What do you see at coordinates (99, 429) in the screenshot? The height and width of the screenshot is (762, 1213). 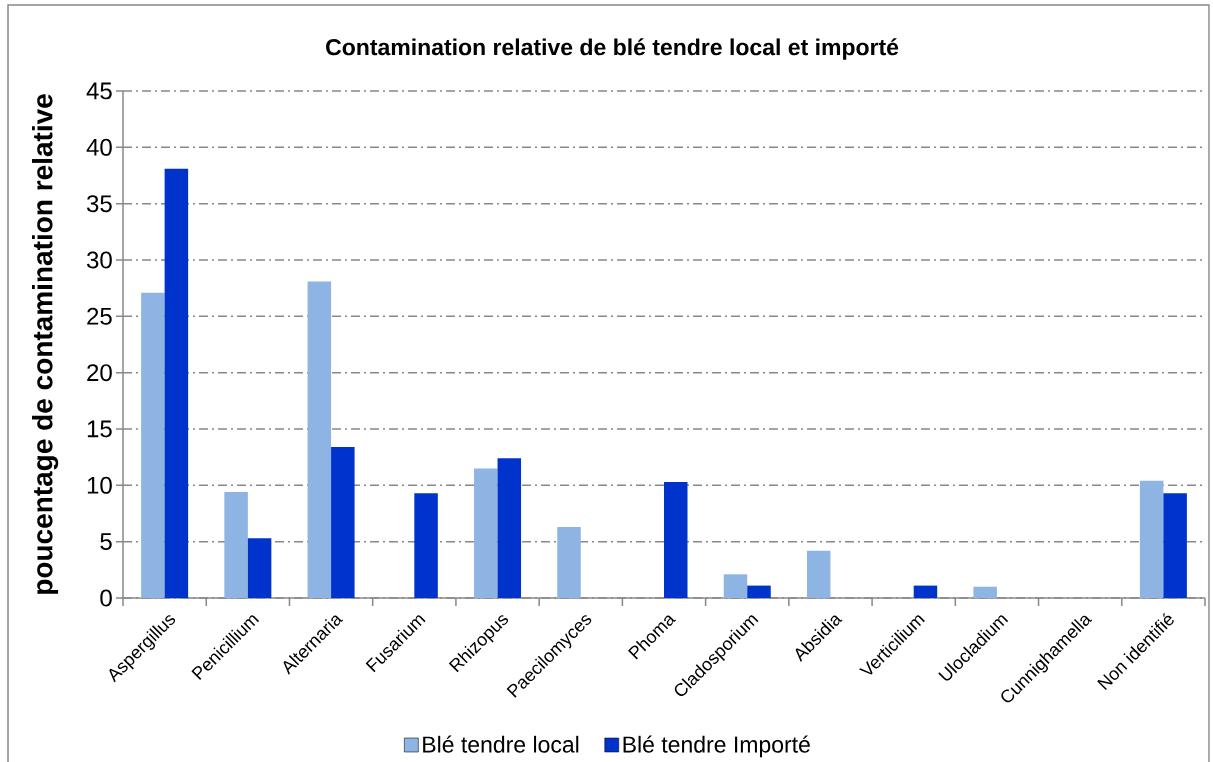 I see `y-tick-label: 15` at bounding box center [99, 429].